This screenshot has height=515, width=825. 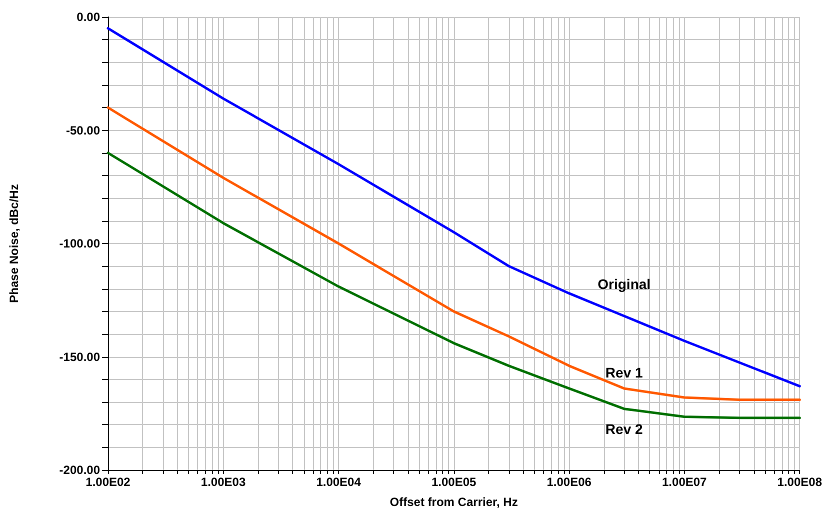 What do you see at coordinates (83, 130) in the screenshot?
I see `y-tick-label: -50.00` at bounding box center [83, 130].